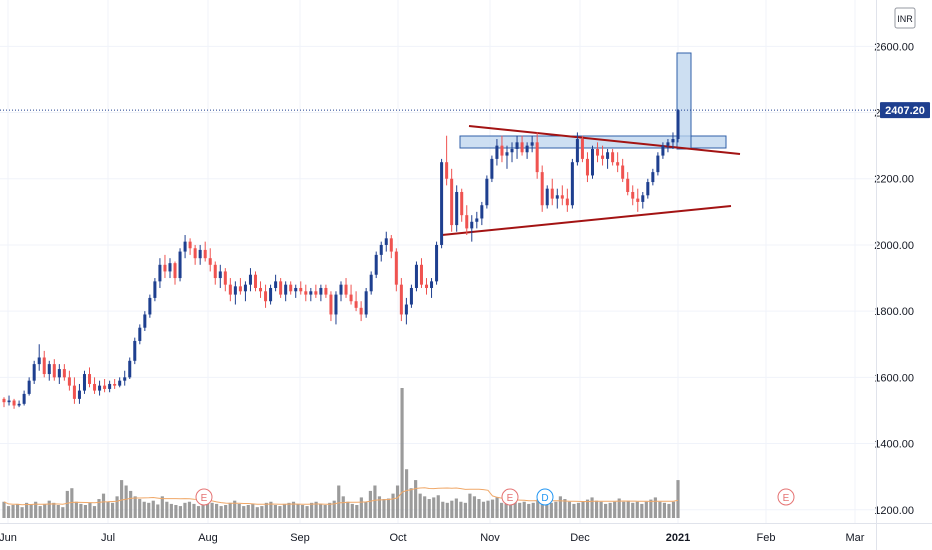  Describe the element at coordinates (8, 538) in the screenshot. I see `x-tick-label: Jun` at that location.